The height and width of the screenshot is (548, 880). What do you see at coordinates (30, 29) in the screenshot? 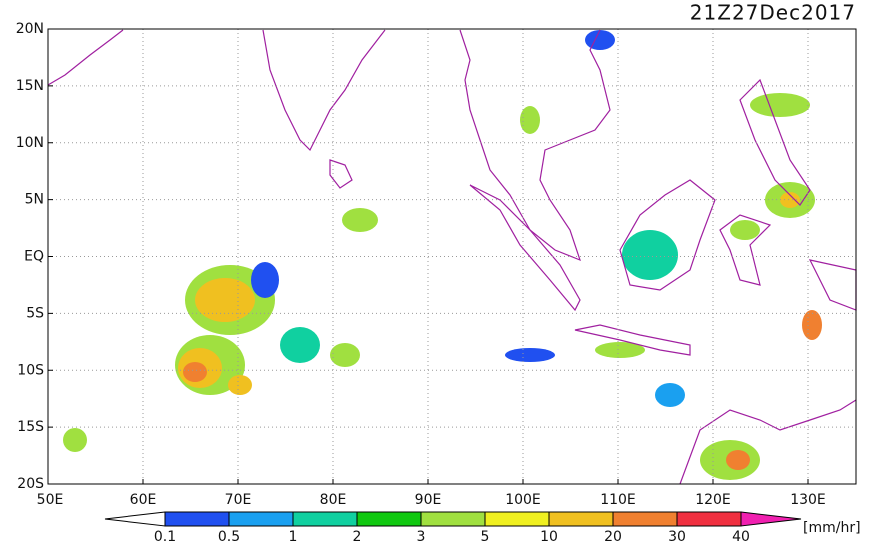
I see `lat-label: 20N` at bounding box center [30, 29].